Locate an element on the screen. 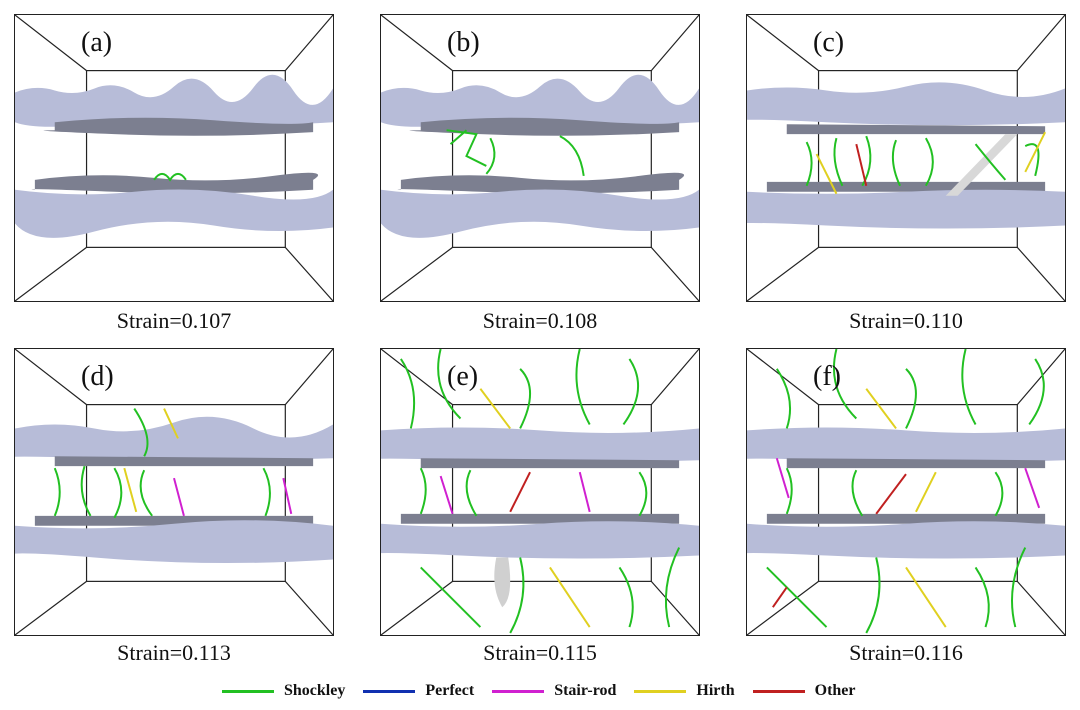 This screenshot has height=710, width=1080. panel-c: (c) is located at coordinates (906, 158).